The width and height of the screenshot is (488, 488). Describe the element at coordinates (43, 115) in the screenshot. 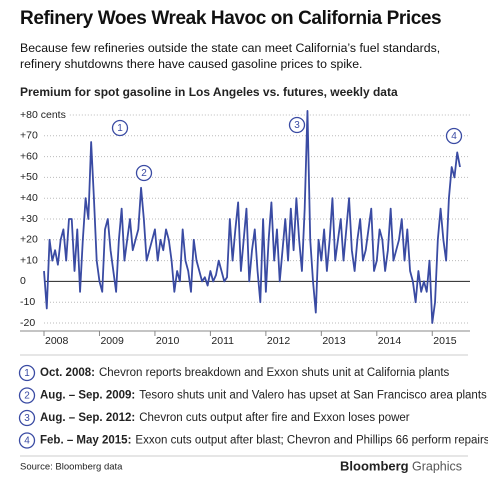

I see `y-tick-label: +80 cents` at that location.